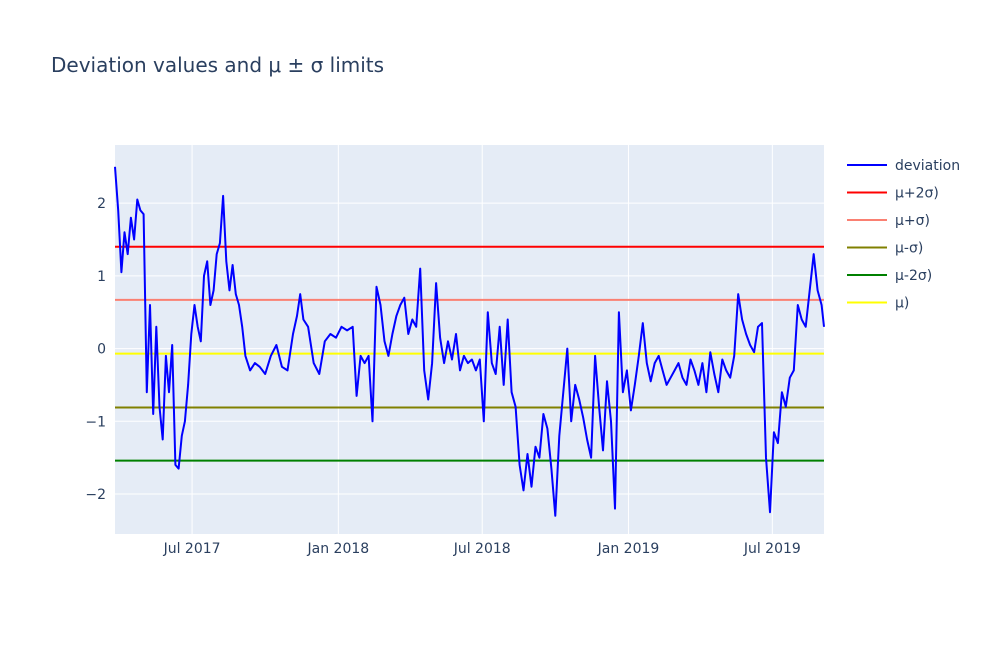  What do you see at coordinates (338, 549) in the screenshot?
I see `x-tick-label: Jan 2018` at bounding box center [338, 549].